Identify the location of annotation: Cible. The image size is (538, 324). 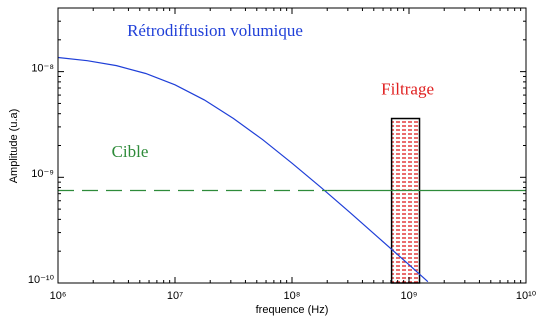
(130, 151).